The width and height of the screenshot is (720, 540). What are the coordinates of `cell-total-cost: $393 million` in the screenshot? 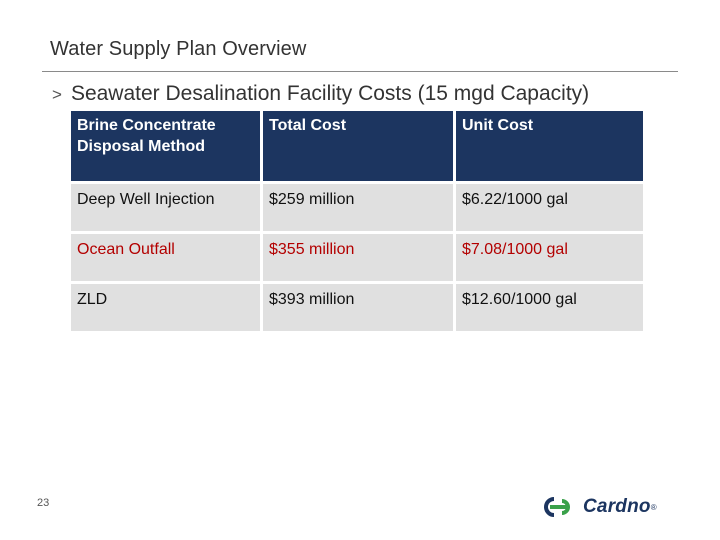 It's located at (358, 307).